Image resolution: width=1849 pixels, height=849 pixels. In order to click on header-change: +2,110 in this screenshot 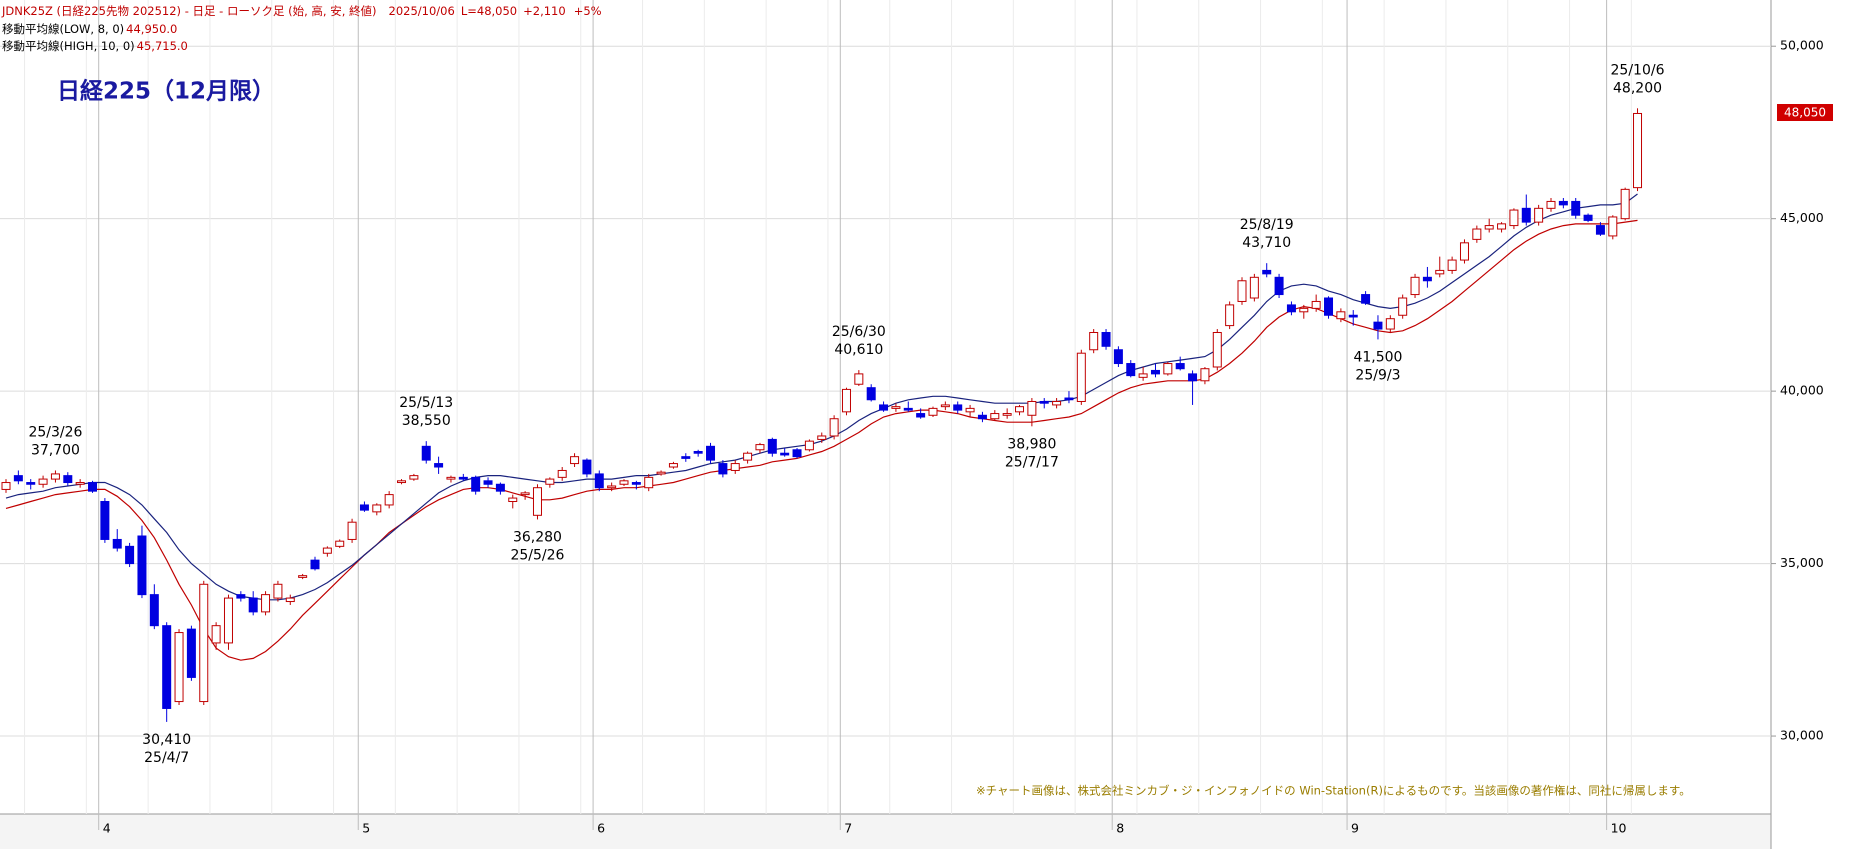, I will do `click(544, 11)`.